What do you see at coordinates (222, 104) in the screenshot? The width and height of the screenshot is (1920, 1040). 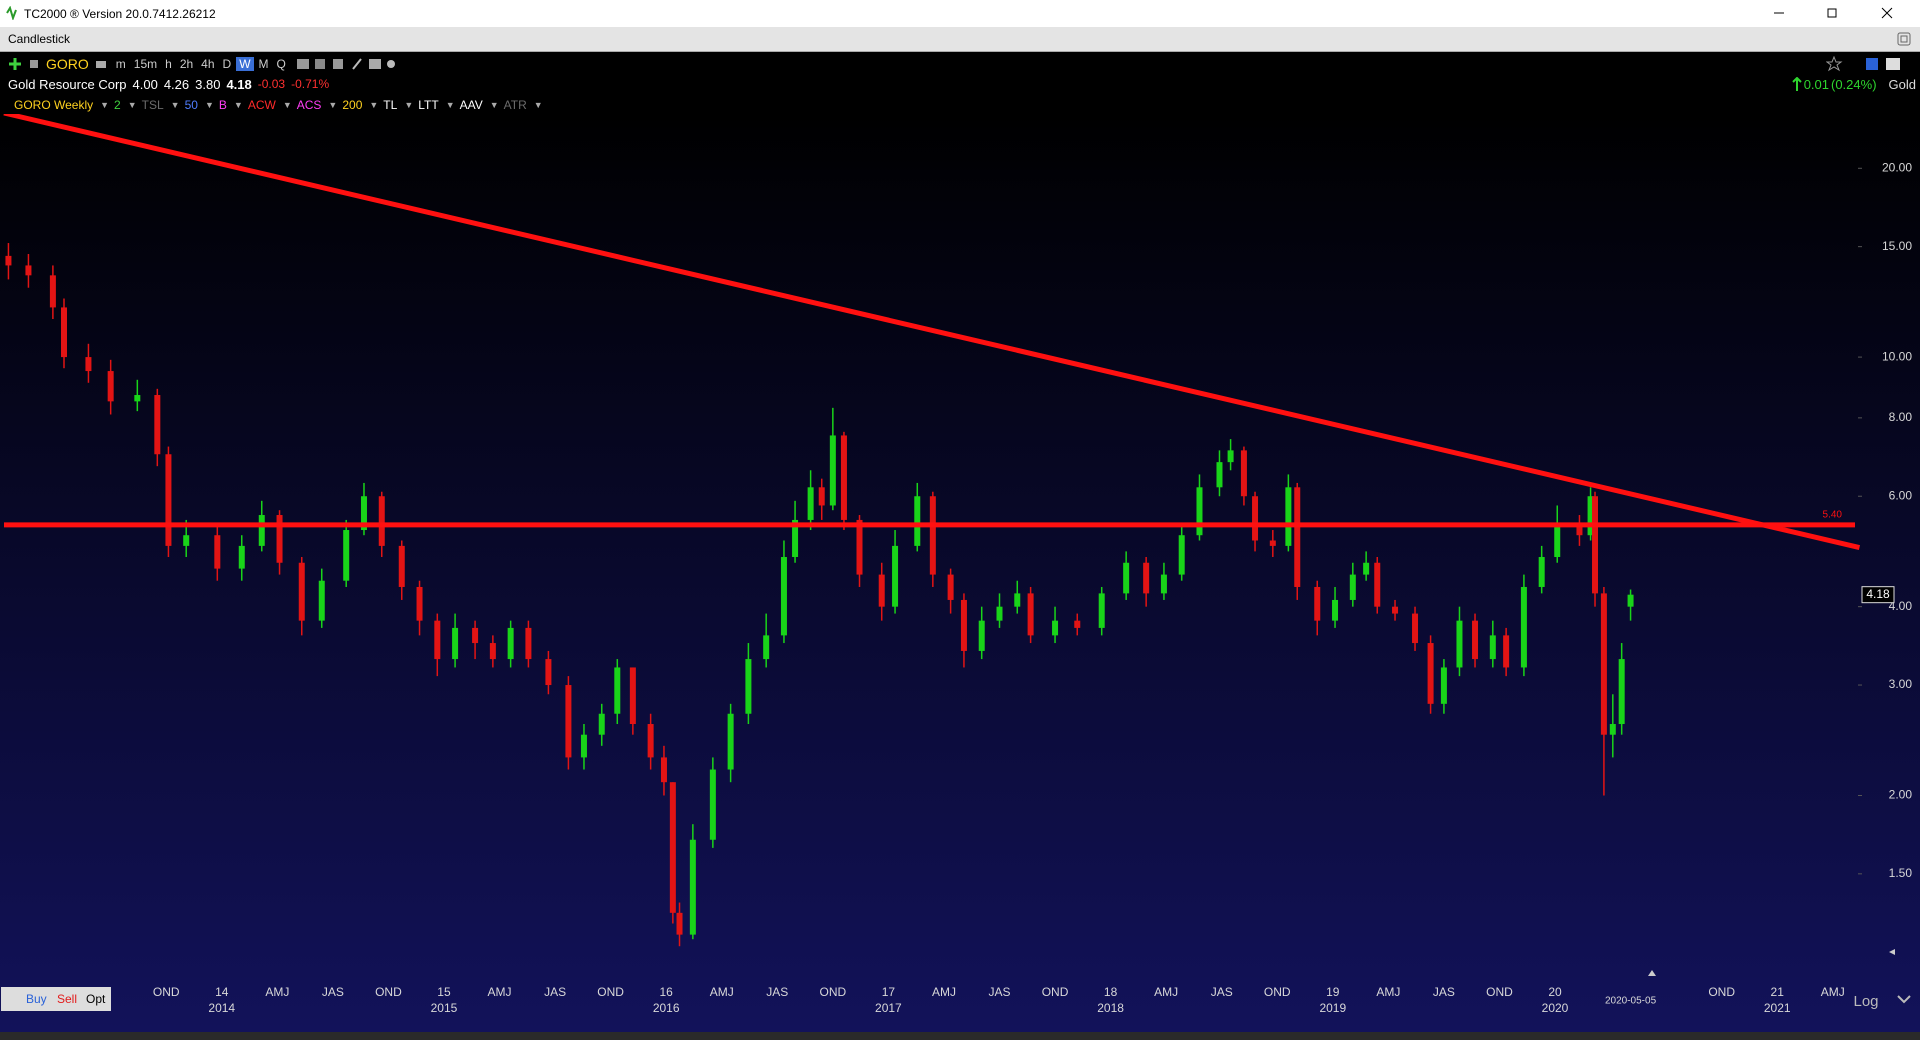 I see `indicator: B` at bounding box center [222, 104].